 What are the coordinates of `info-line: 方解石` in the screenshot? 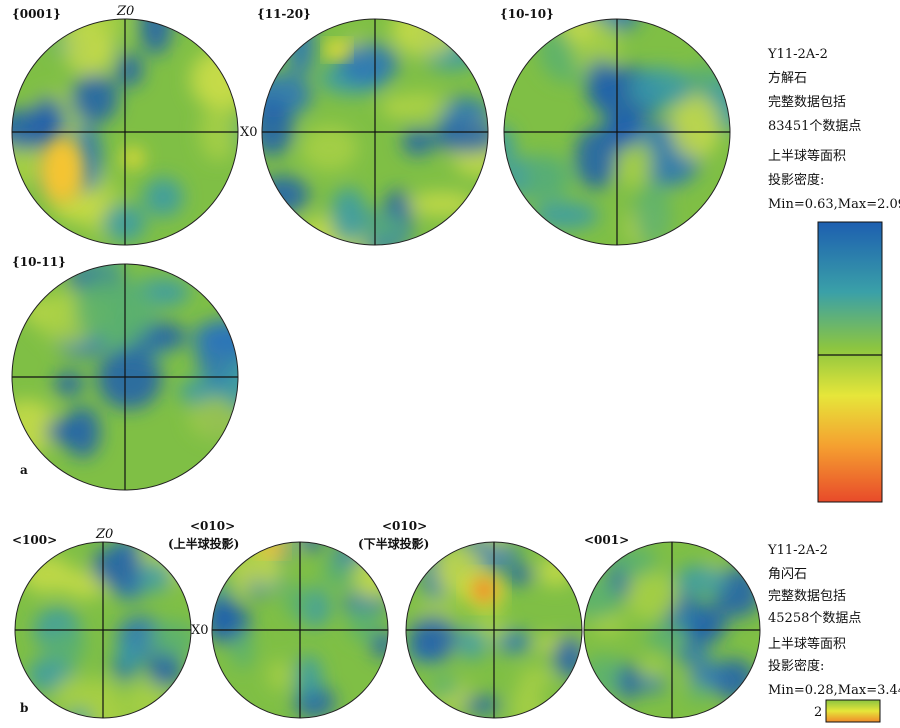 It's located at (787, 78).